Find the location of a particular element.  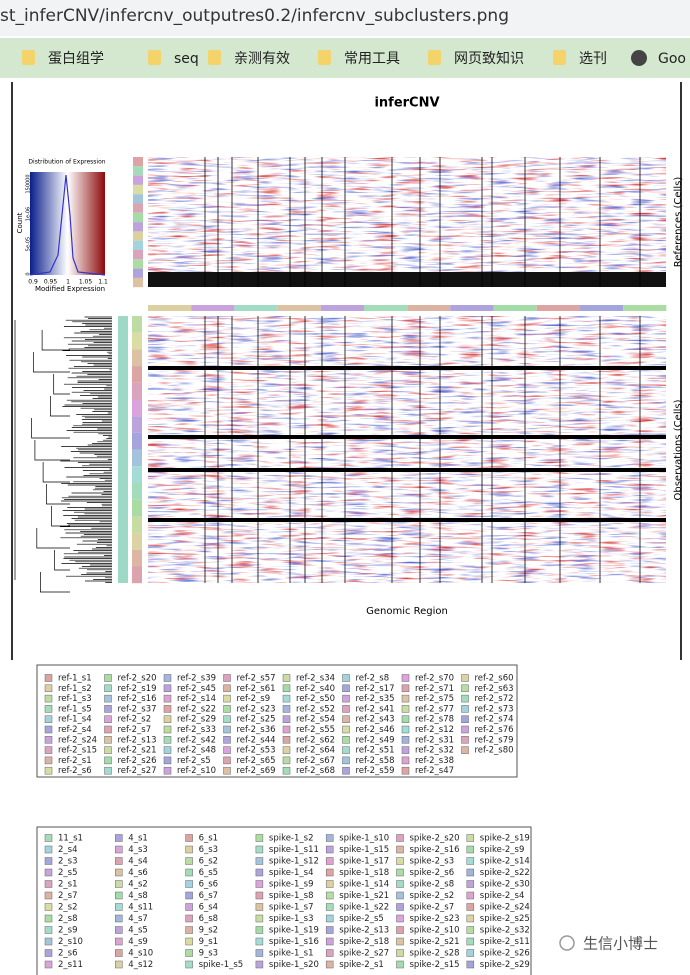

bookmark: 网页致知识 is located at coordinates (489, 58).